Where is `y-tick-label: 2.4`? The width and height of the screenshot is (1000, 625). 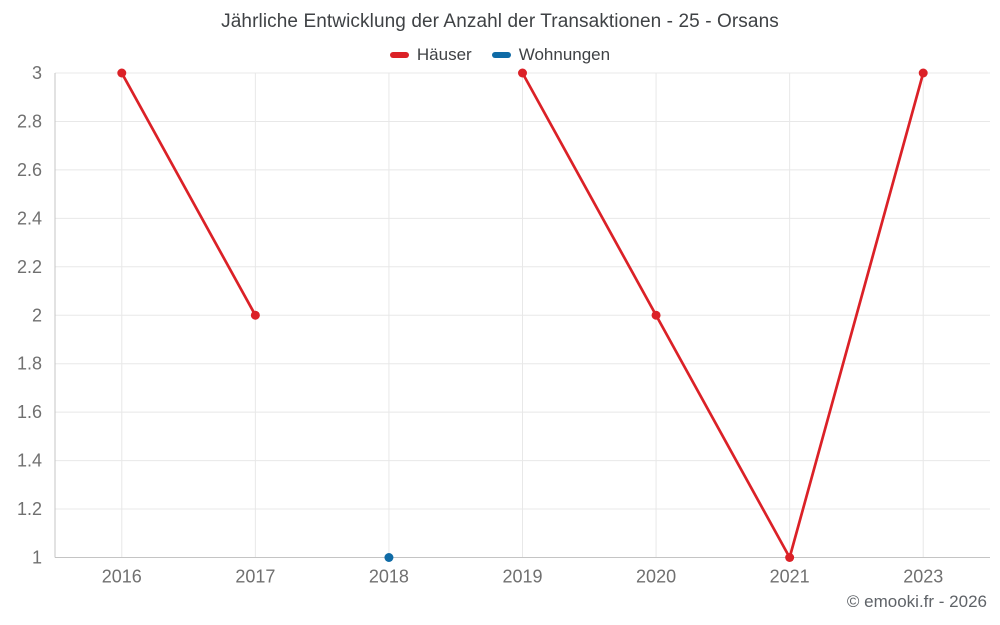 y-tick-label: 2.4 is located at coordinates (29, 218).